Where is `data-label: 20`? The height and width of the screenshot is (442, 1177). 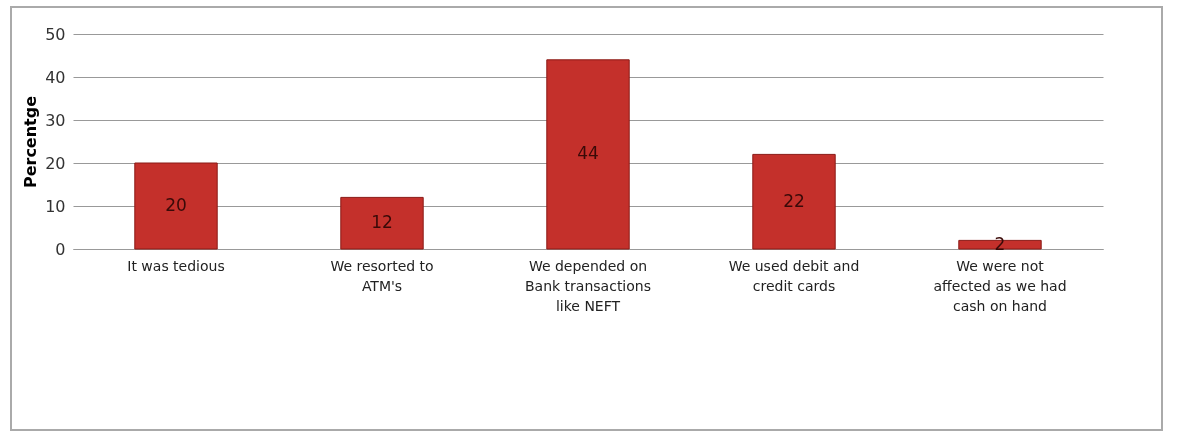
data-label: 20 is located at coordinates (176, 205).